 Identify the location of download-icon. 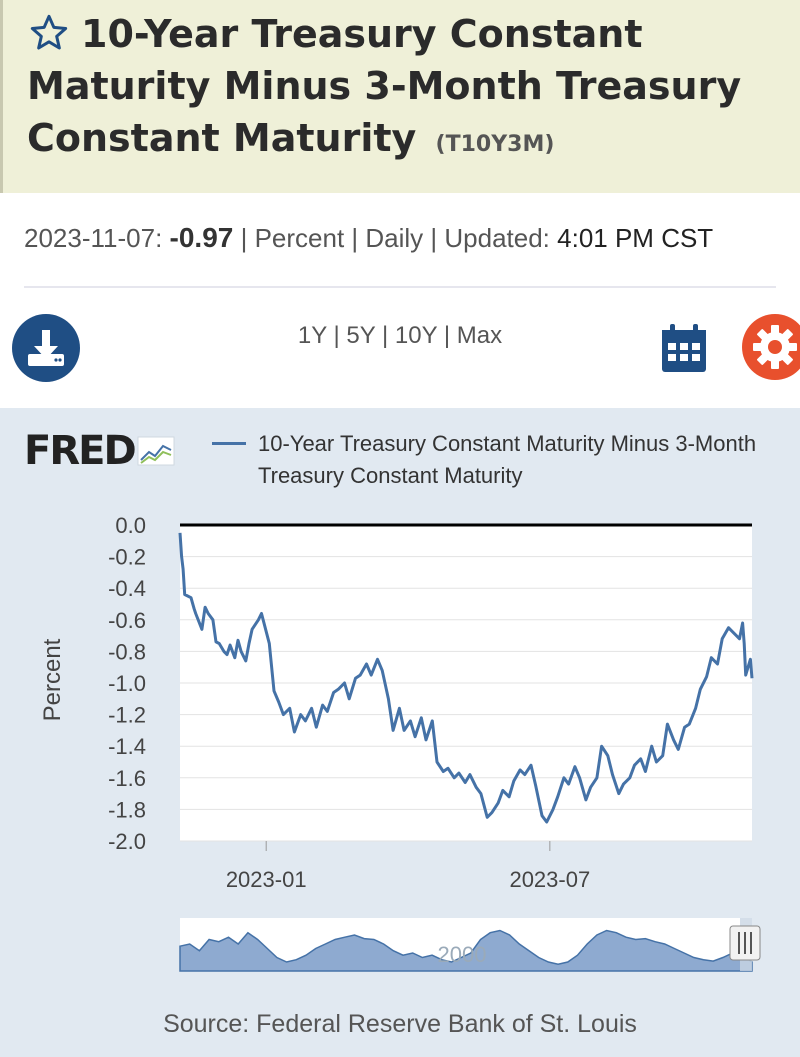
(46, 348).